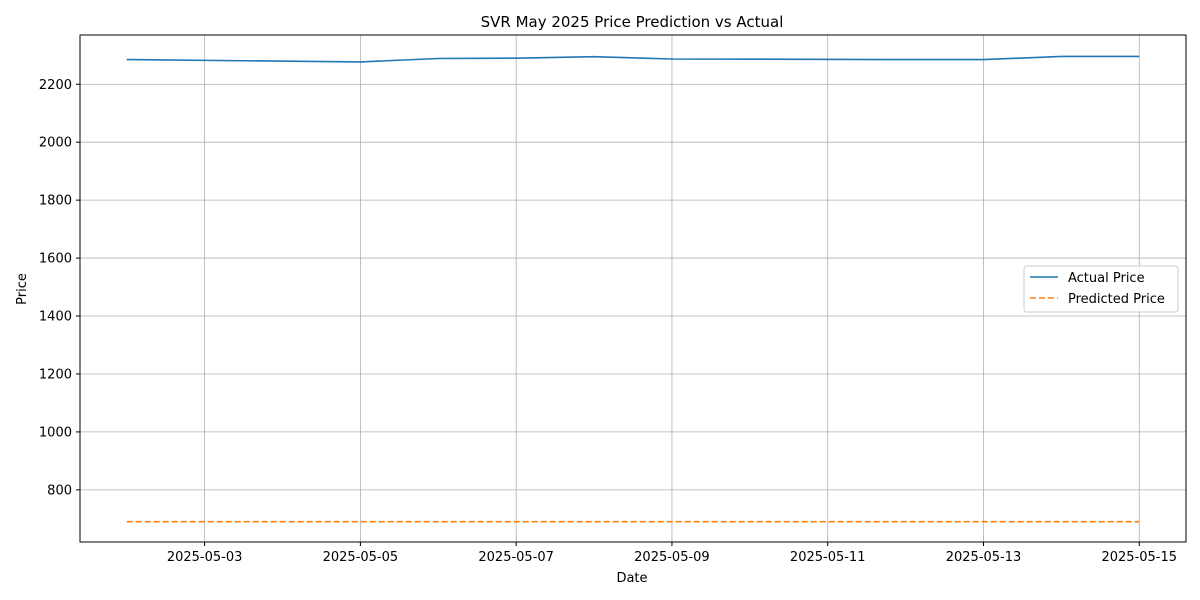 Image resolution: width=1200 pixels, height=600 pixels. I want to click on y-axis-title: Price, so click(22, 289).